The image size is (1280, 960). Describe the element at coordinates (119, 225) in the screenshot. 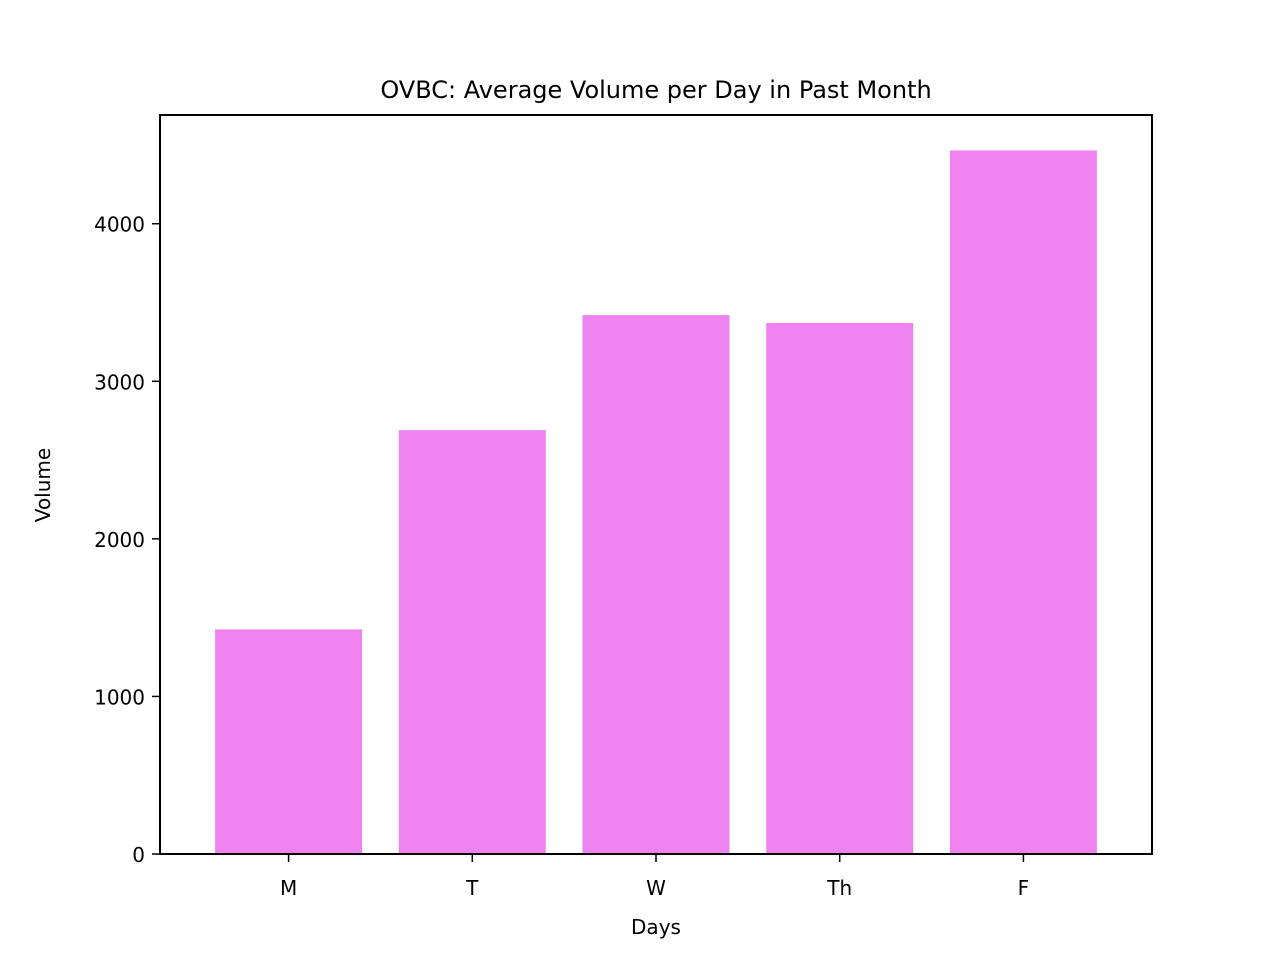

I see `y-tick-label: 4000` at that location.